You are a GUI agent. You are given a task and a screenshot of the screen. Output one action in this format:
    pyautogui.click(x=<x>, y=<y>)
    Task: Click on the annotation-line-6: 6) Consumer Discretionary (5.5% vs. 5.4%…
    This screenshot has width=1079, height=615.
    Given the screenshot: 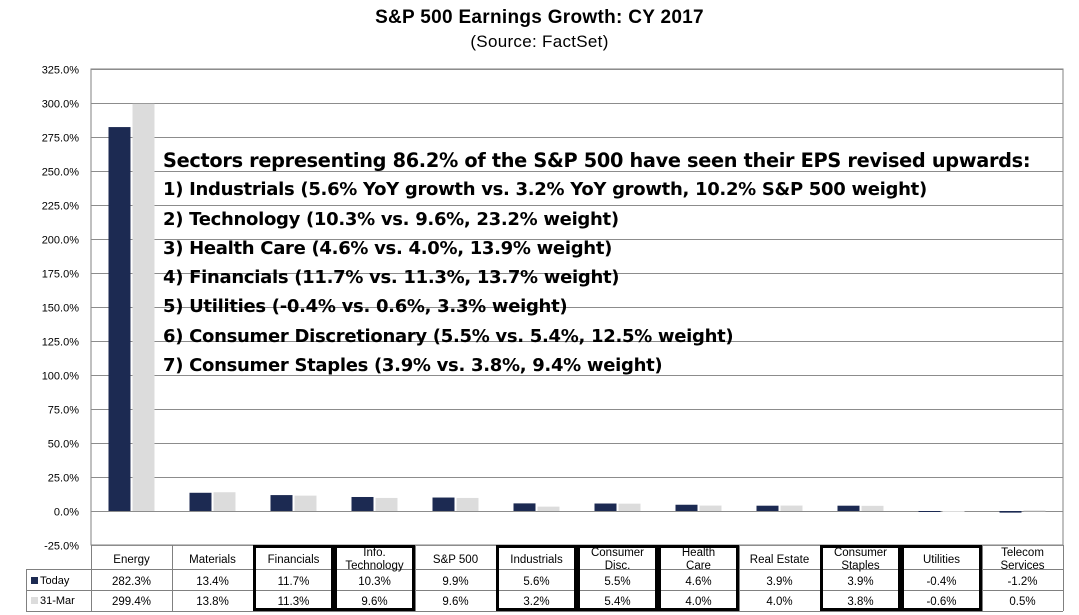 What is the action you would take?
    pyautogui.click(x=448, y=336)
    